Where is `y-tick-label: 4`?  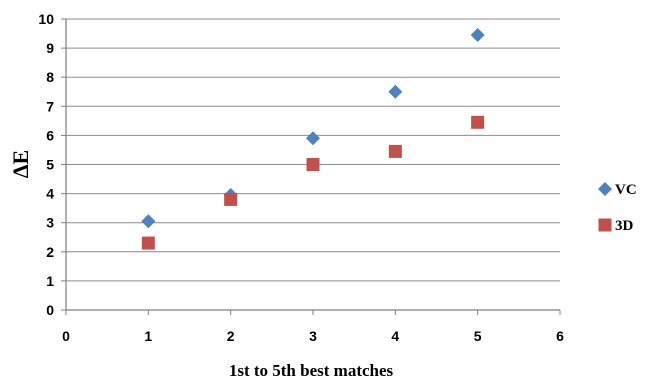 y-tick-label: 4 is located at coordinates (50, 194).